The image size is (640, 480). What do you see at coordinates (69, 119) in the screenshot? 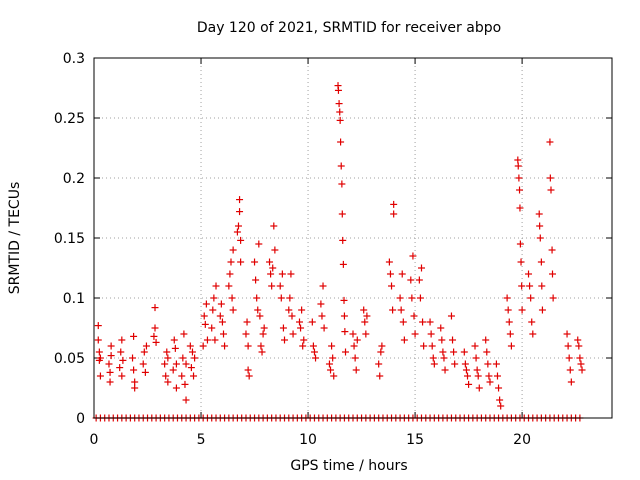
I see `y-tick-label: 0.25` at bounding box center [69, 119].